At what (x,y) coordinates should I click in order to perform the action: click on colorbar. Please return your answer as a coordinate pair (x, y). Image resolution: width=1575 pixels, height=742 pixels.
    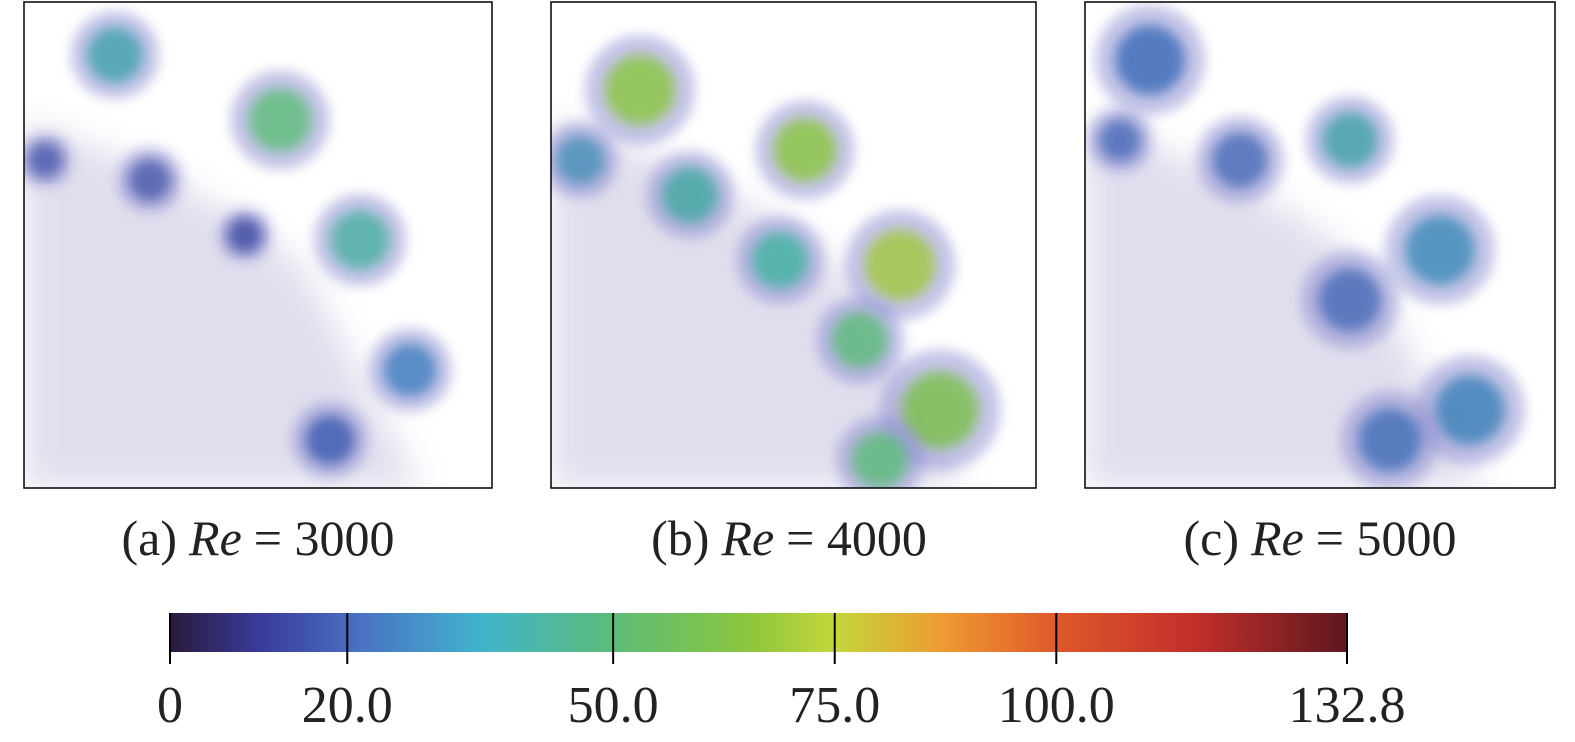
    Looking at the image, I should click on (758, 632).